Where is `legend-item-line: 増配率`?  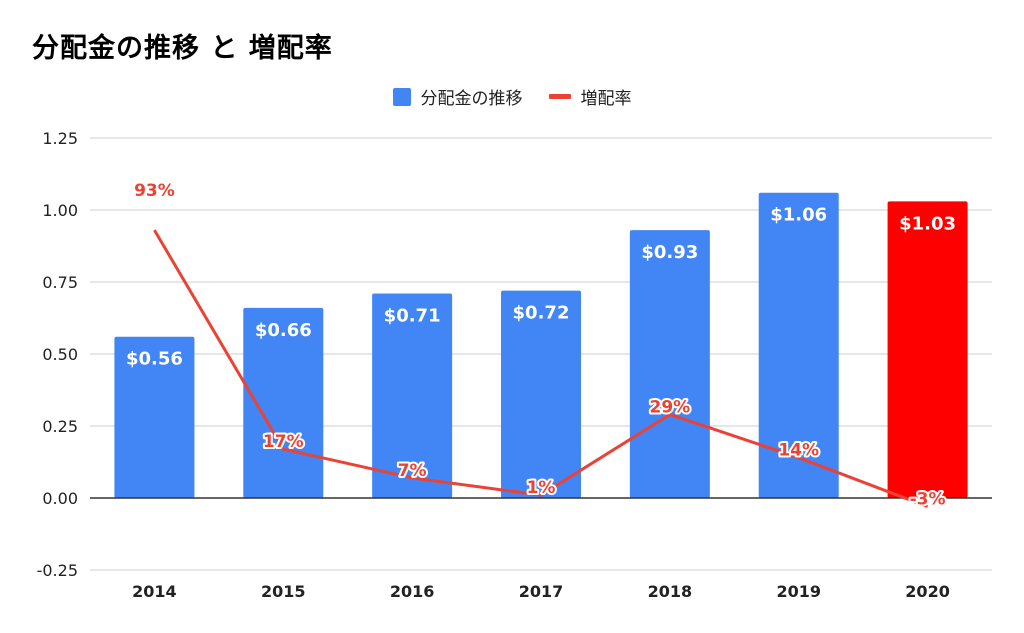 legend-item-line: 増配率 is located at coordinates (590, 96).